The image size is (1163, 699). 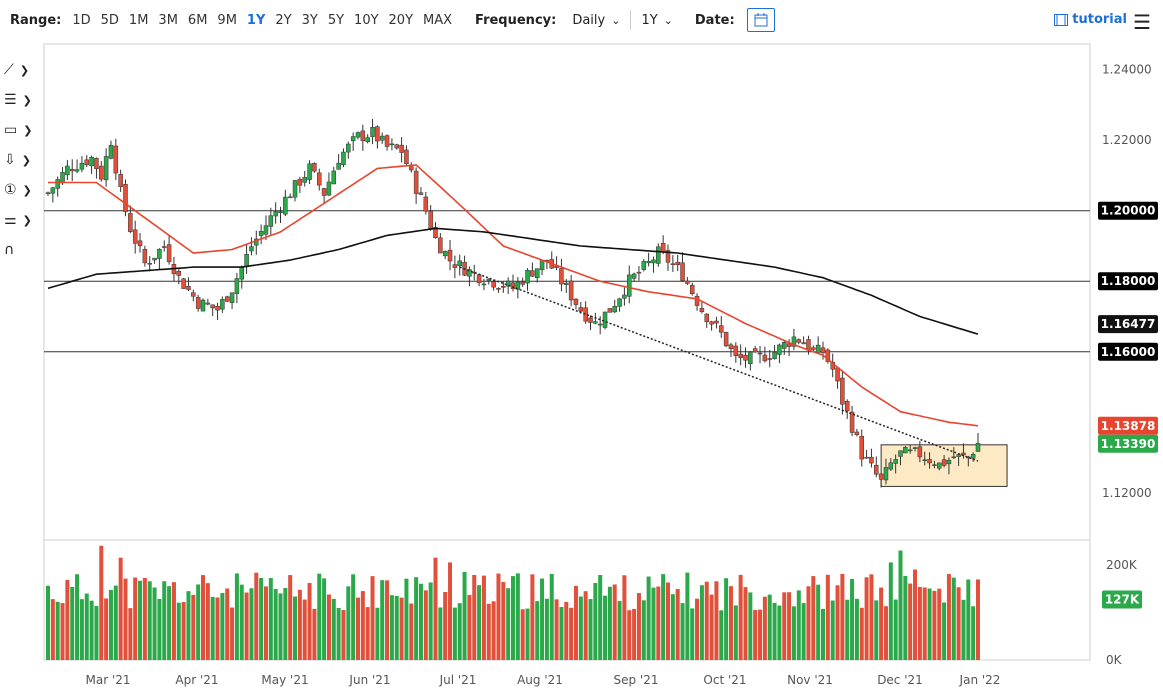 I want to click on range-button-10y: 10Y, so click(x=366, y=20).